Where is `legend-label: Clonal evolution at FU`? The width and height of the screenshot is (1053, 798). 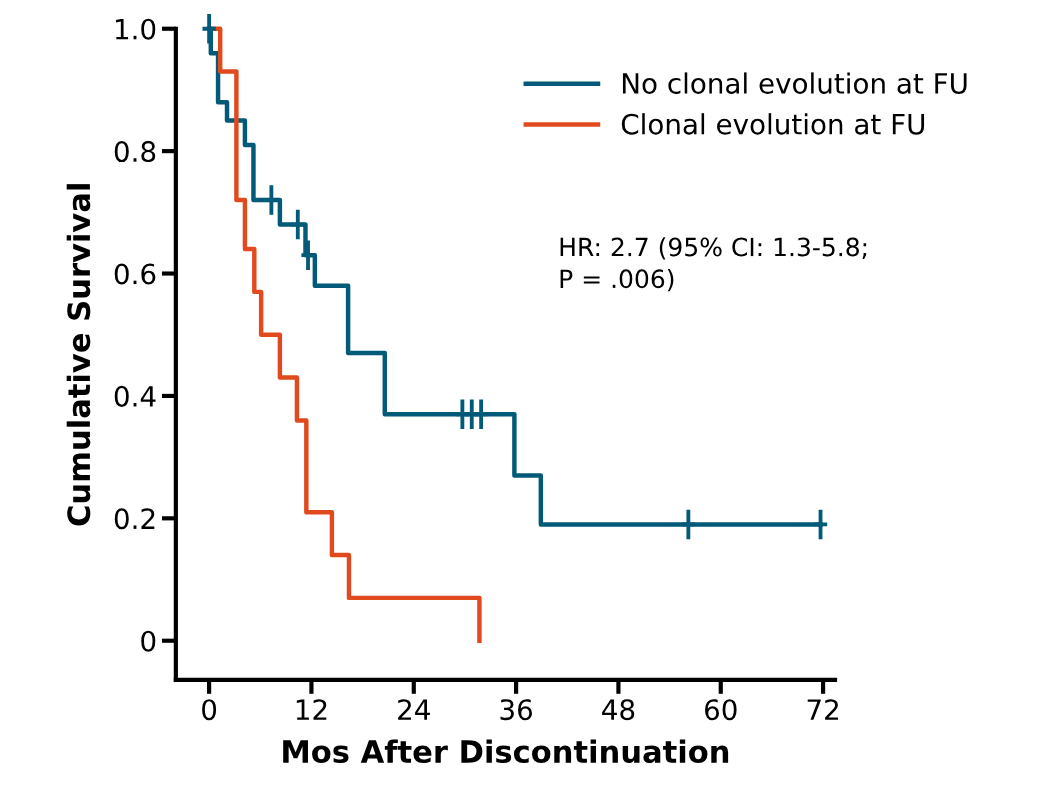
legend-label: Clonal evolution at FU is located at coordinates (773, 124).